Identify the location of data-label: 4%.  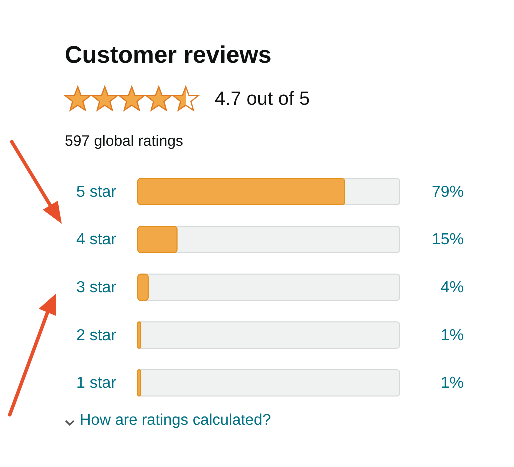
(452, 288).